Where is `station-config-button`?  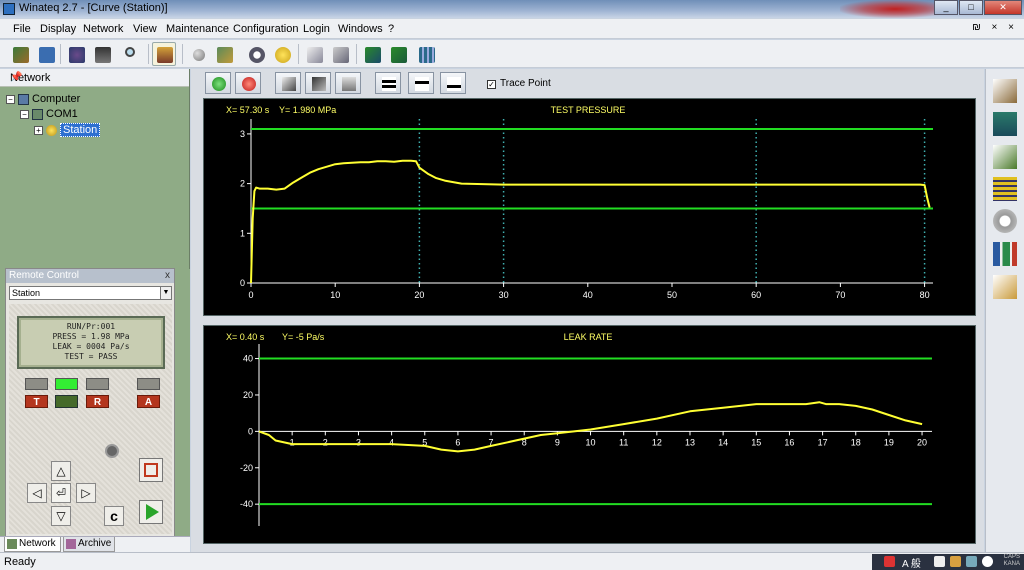 station-config-button is located at coordinates (102, 54).